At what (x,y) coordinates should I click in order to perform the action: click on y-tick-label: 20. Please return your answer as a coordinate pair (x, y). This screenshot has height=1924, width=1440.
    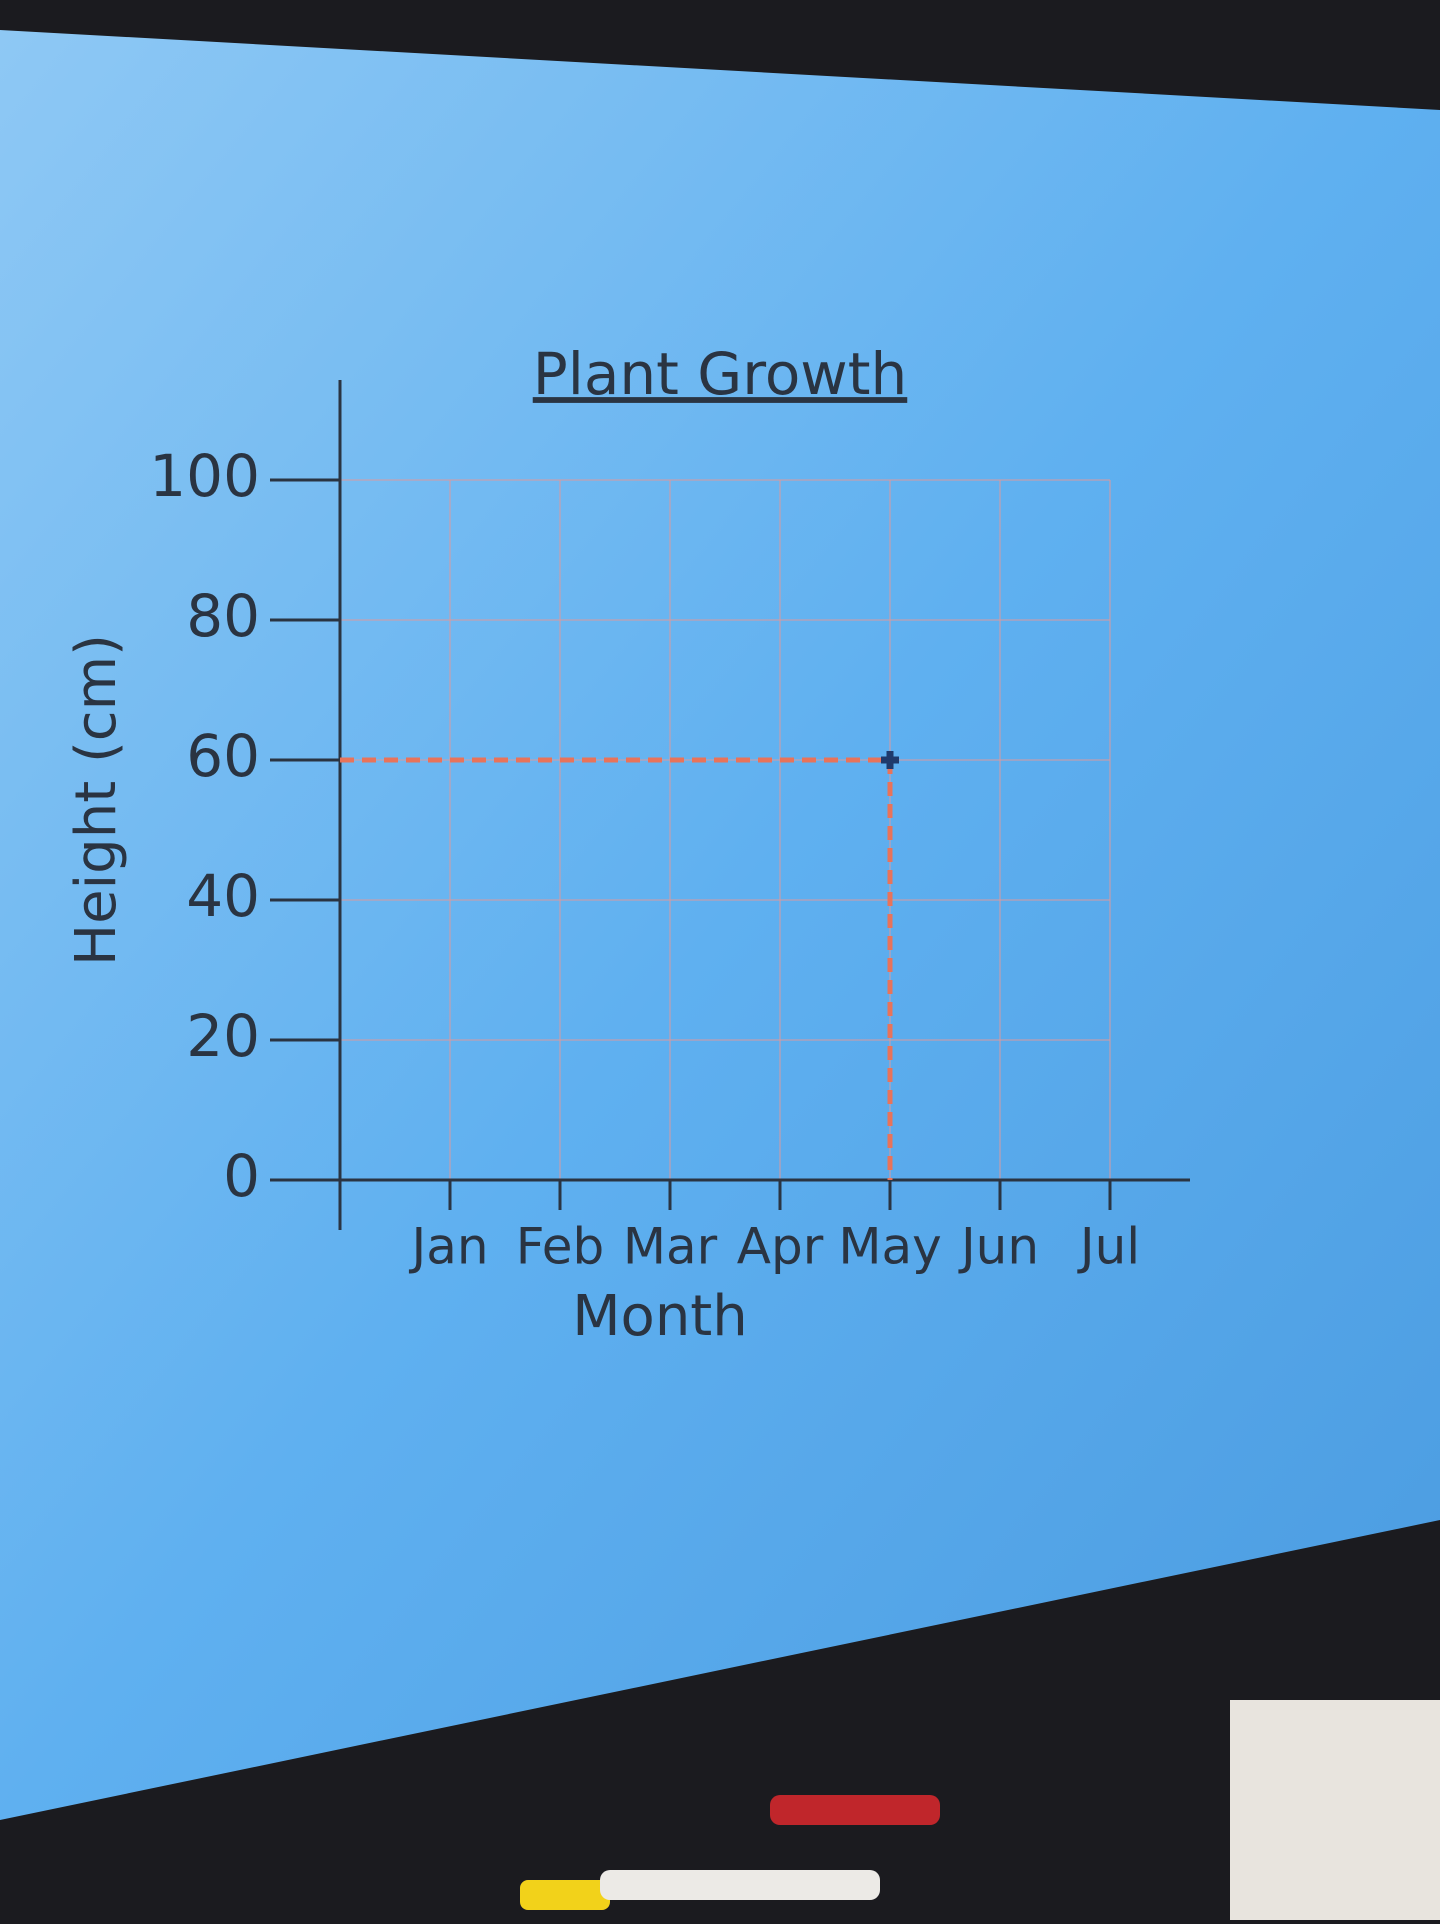
    Looking at the image, I should click on (223, 1036).